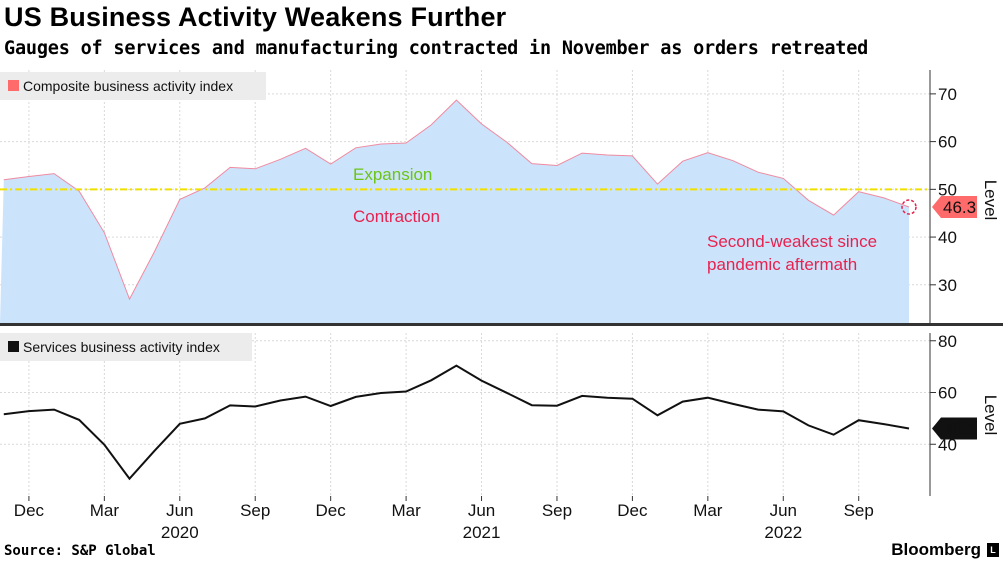 The height and width of the screenshot is (564, 1003). Describe the element at coordinates (936, 549) in the screenshot. I see `brand-name: Bloomberg` at that location.